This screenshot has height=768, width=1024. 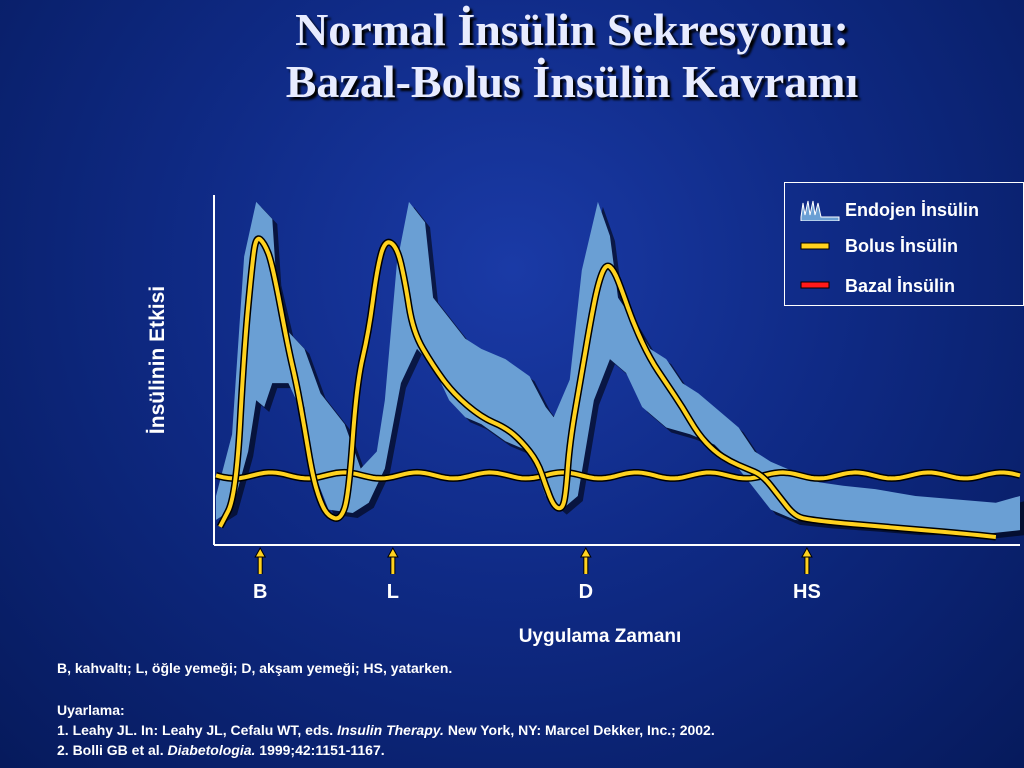 I want to click on ref2-post: 1999;42:1151-1167., so click(x=322, y=750).